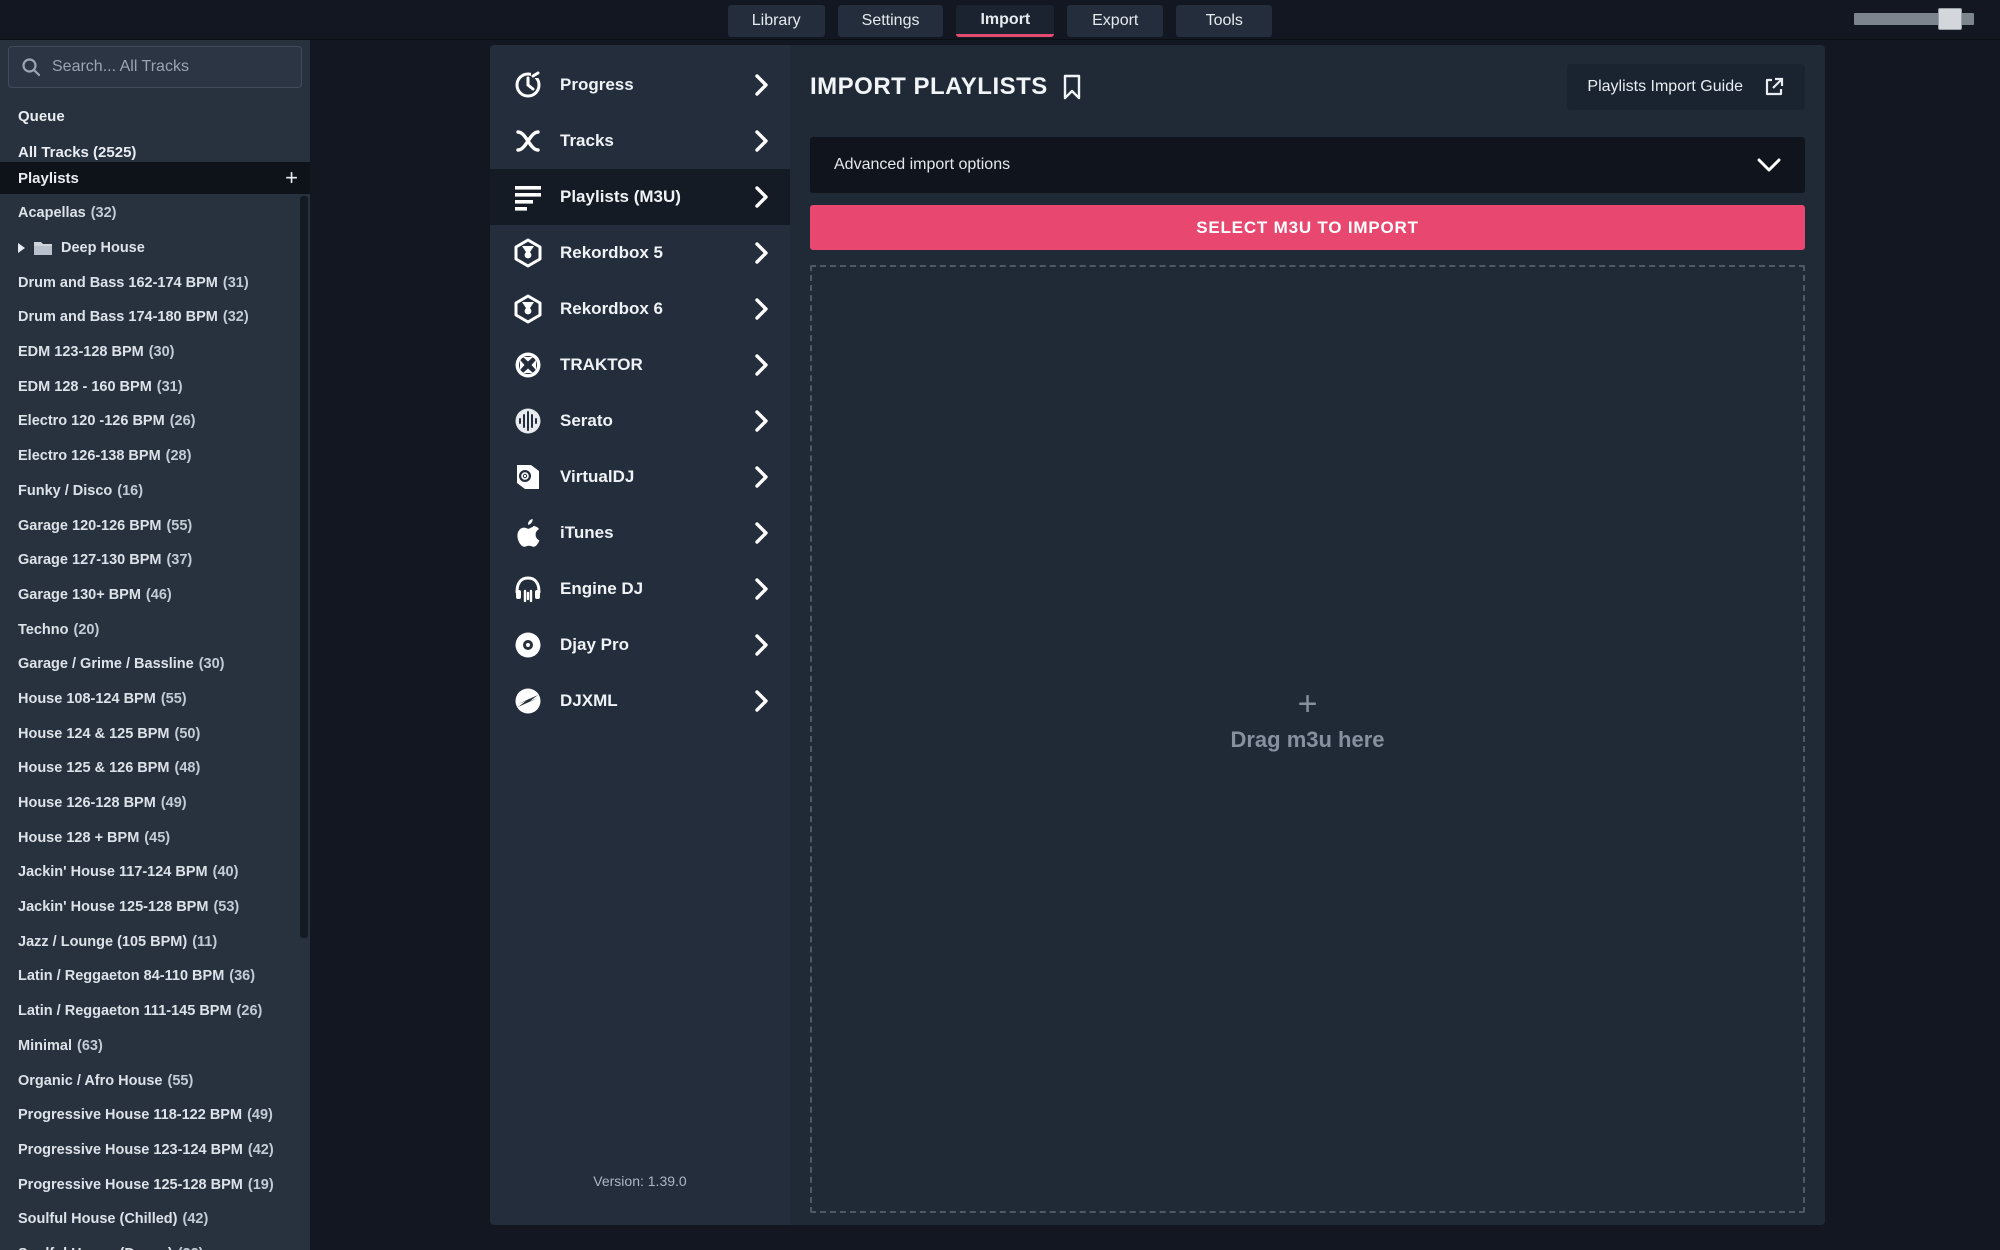  I want to click on bookmark-icon, so click(1072, 87).